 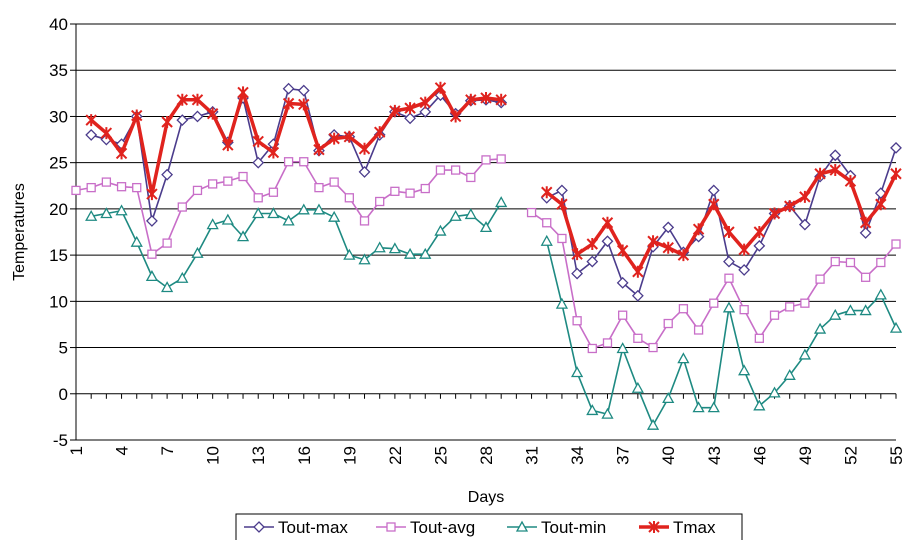 What do you see at coordinates (440, 455) in the screenshot?
I see `x-tick-label: 25` at bounding box center [440, 455].